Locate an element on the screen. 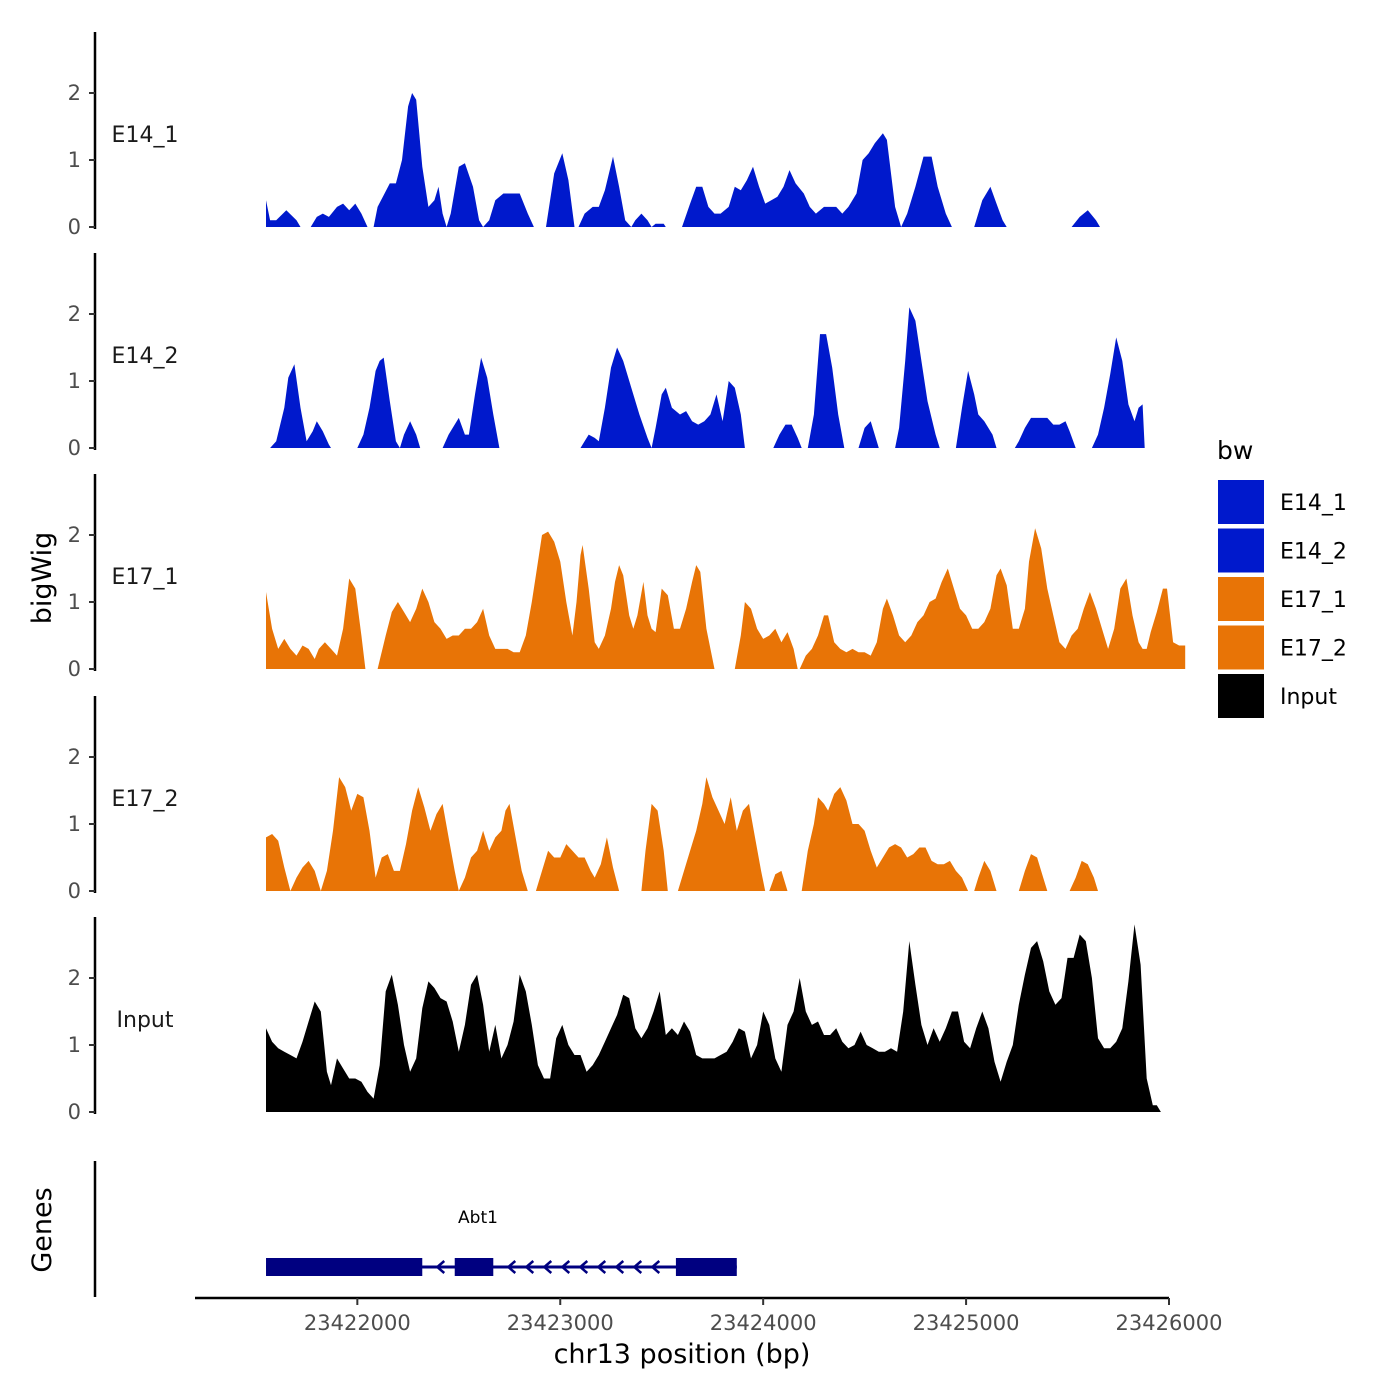  track-e17-1: 0 1 2 E17_1 is located at coordinates (627, 577).